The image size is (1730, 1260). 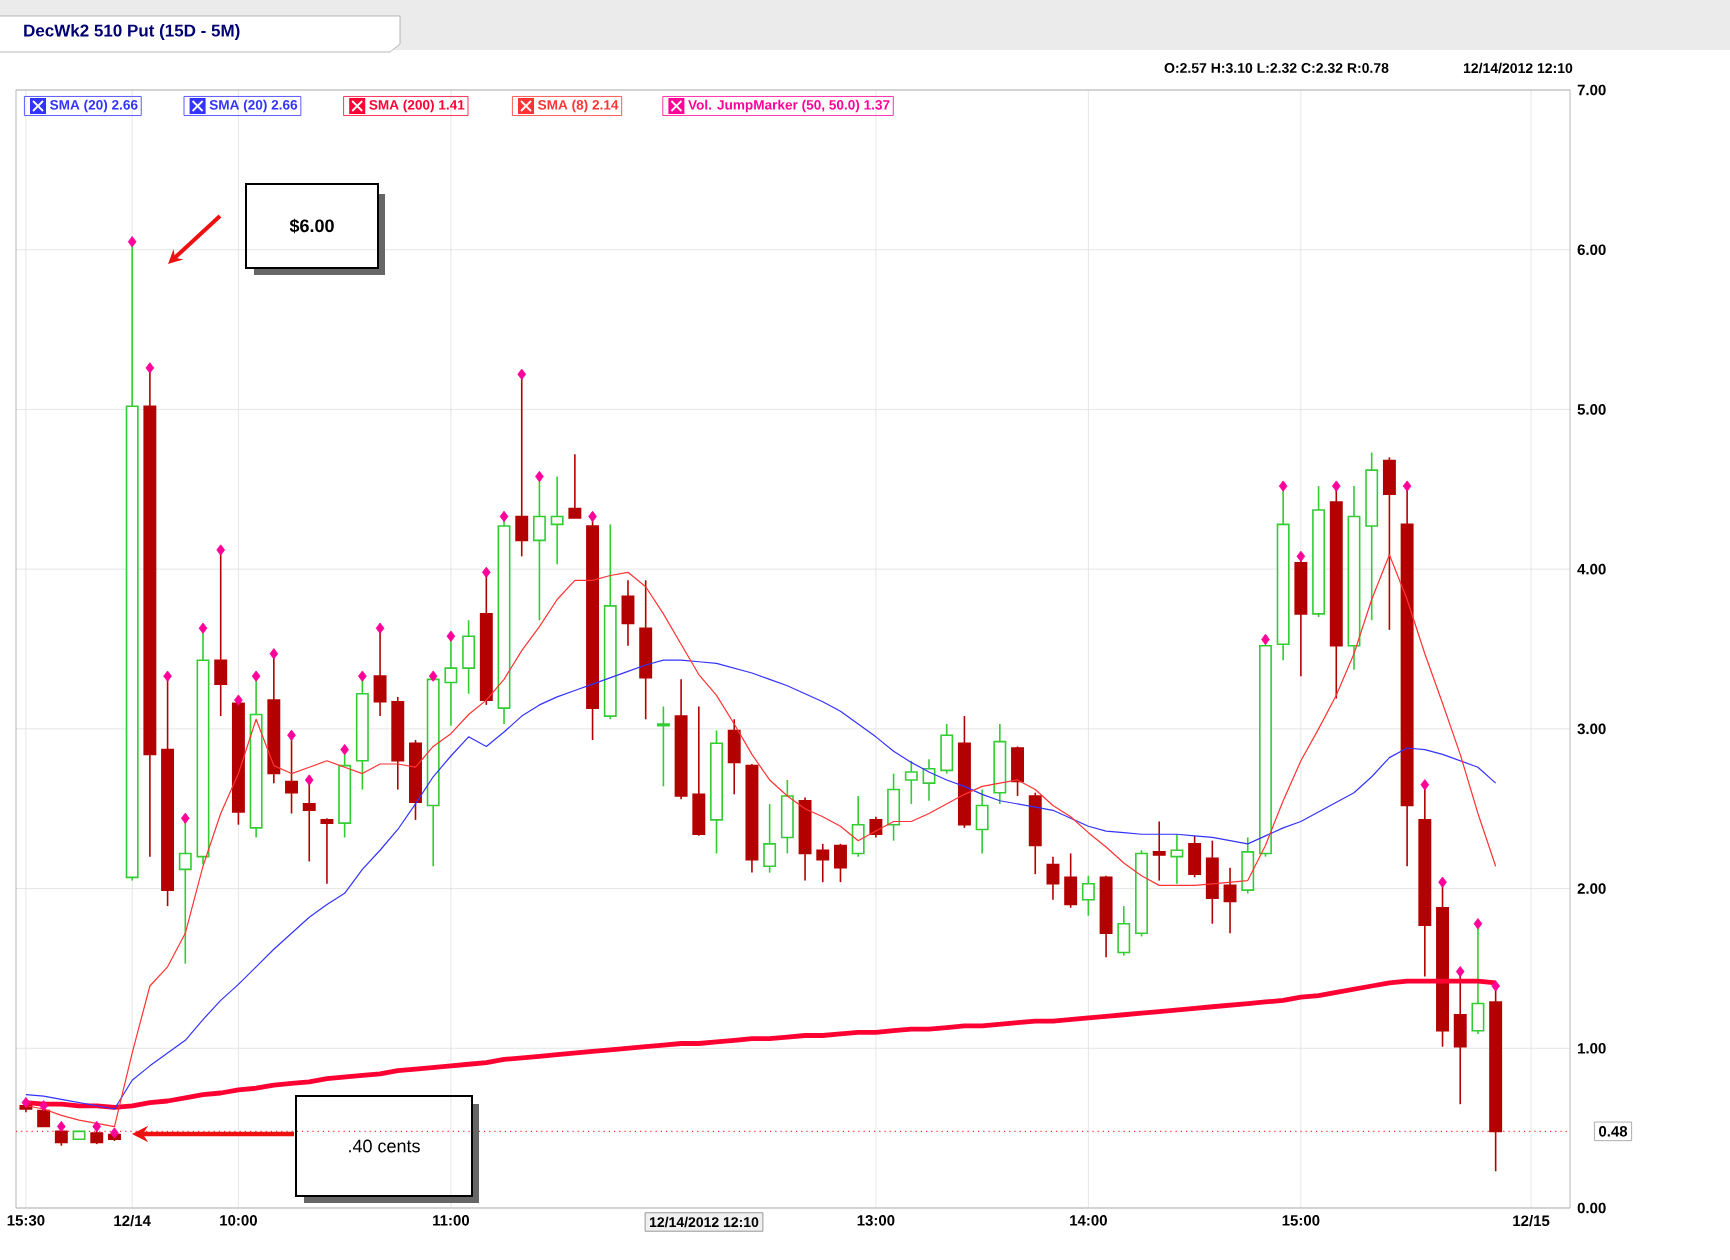 I want to click on chart-title: DecWk2 510 Put (15D - 5M), so click(x=132, y=32).